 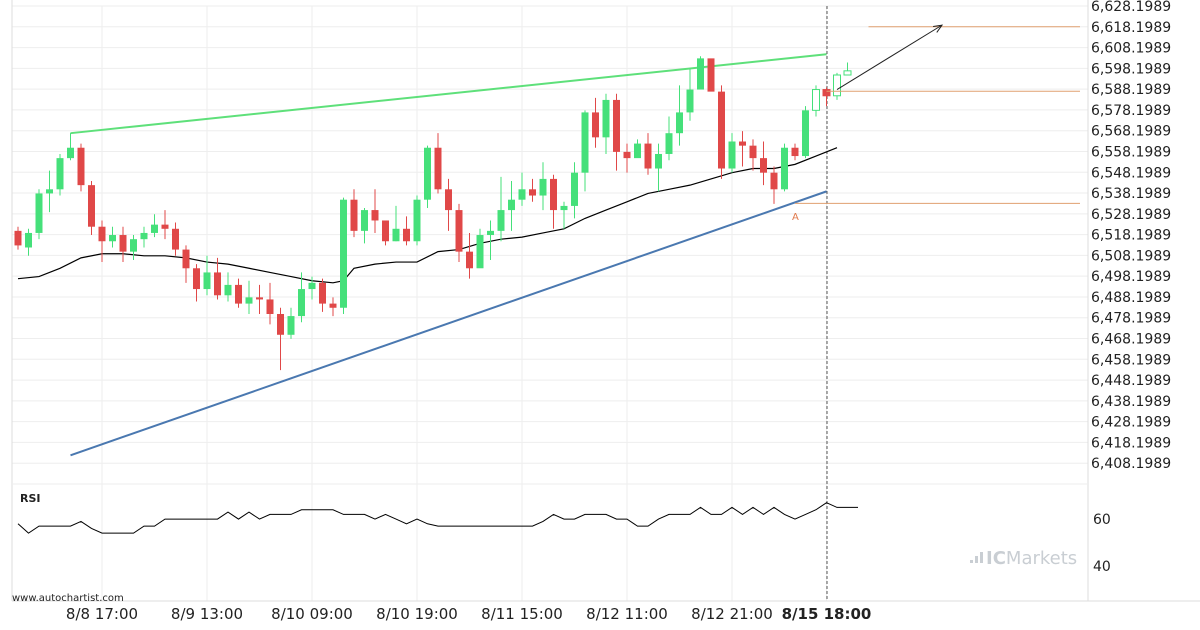 I want to click on price-tick-label: 6,478.1989, so click(x=1131, y=319).